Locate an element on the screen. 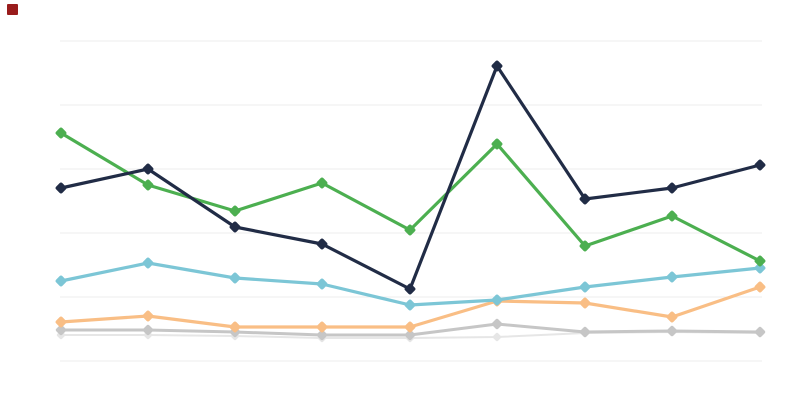  series-marker-light-gray is located at coordinates (497, 337).